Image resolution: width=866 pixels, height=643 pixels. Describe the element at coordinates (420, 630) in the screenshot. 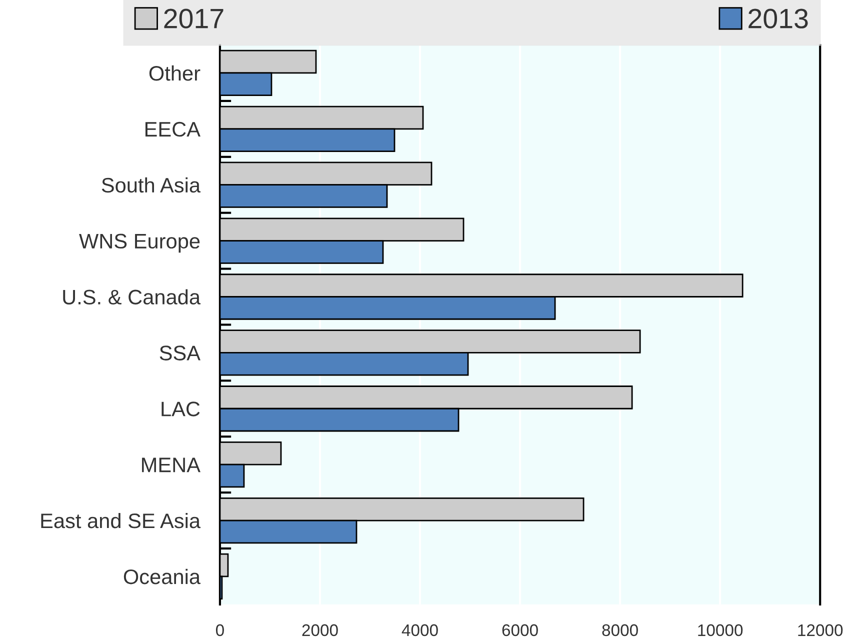

I see `x-tick-label: 4000` at that location.